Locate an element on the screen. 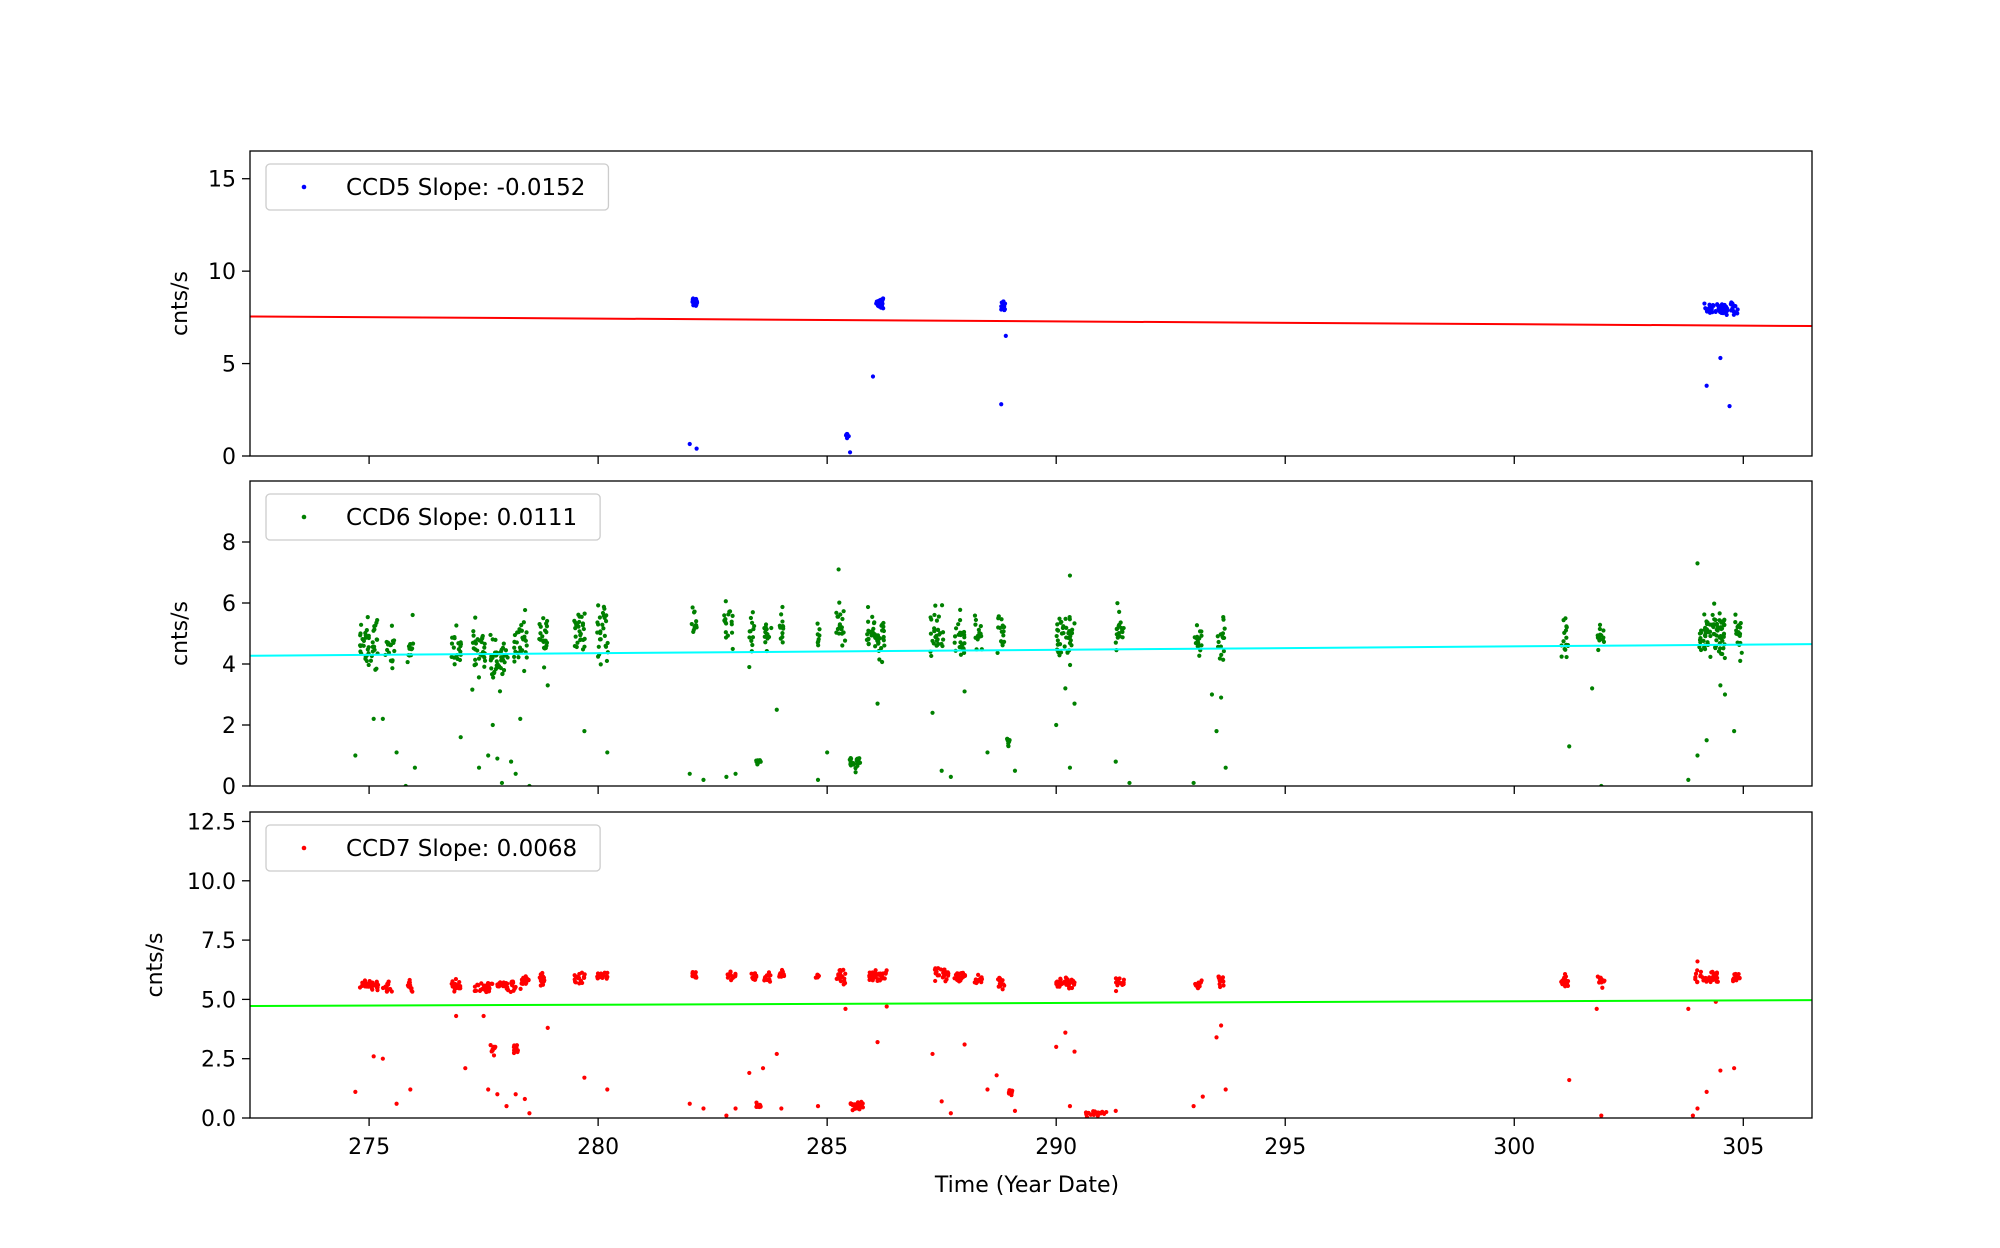 The image size is (2000, 1248). ccd7-x-tick-label: 280 is located at coordinates (598, 1147).